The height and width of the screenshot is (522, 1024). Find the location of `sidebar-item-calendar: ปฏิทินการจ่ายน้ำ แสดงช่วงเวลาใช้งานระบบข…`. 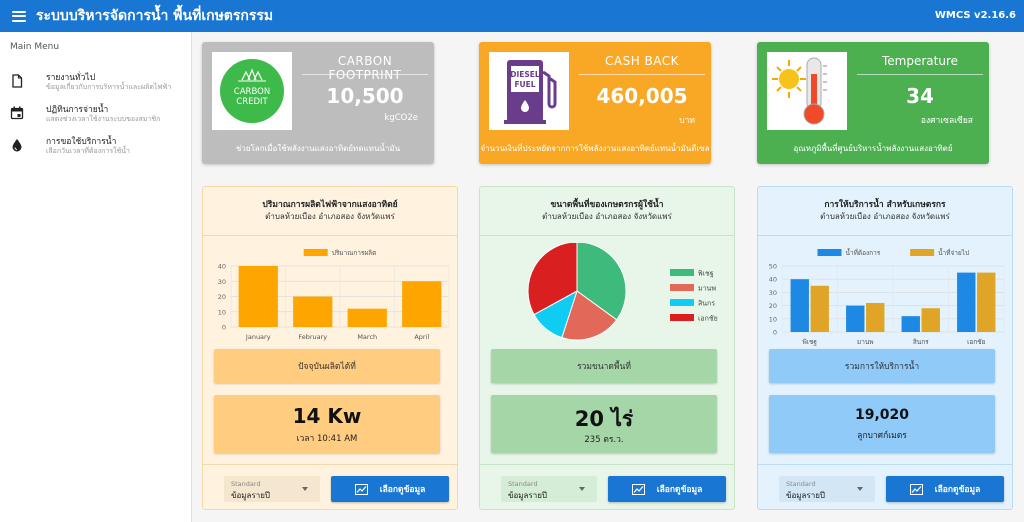

sidebar-item-calendar: ปฏิทินการจ่ายน้ำ แสดงช่วงเวลาใช้งานระบบข… is located at coordinates (95, 116).